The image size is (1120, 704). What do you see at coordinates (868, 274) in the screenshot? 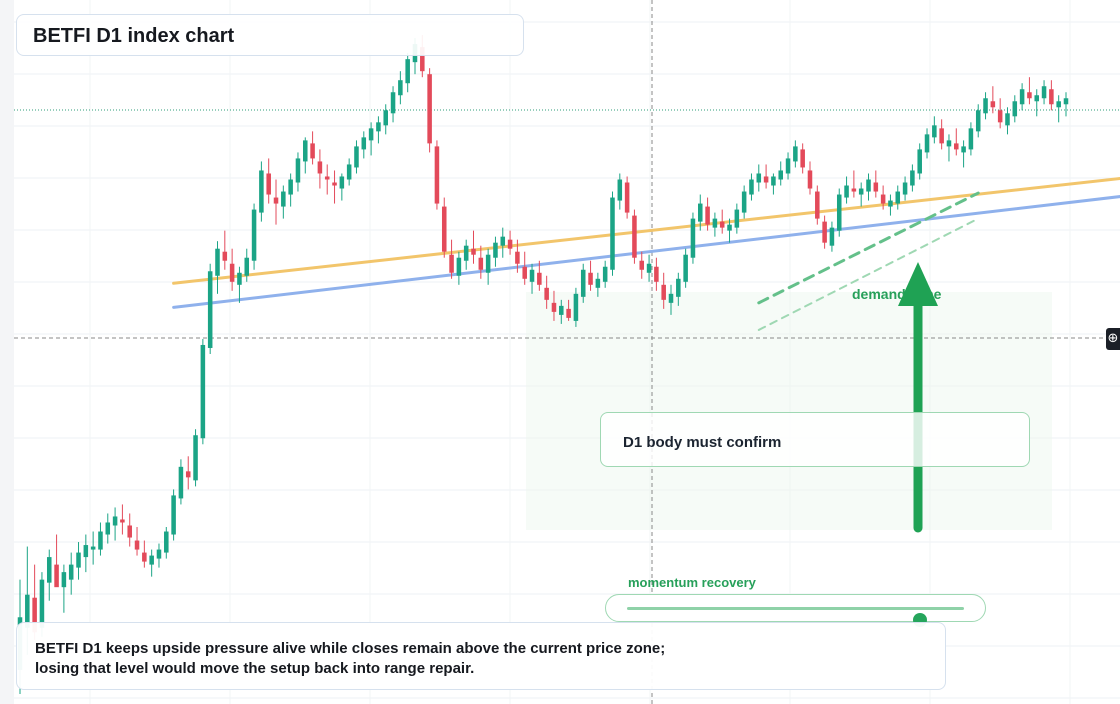
I see `trendline-projection-faint` at bounding box center [868, 274].